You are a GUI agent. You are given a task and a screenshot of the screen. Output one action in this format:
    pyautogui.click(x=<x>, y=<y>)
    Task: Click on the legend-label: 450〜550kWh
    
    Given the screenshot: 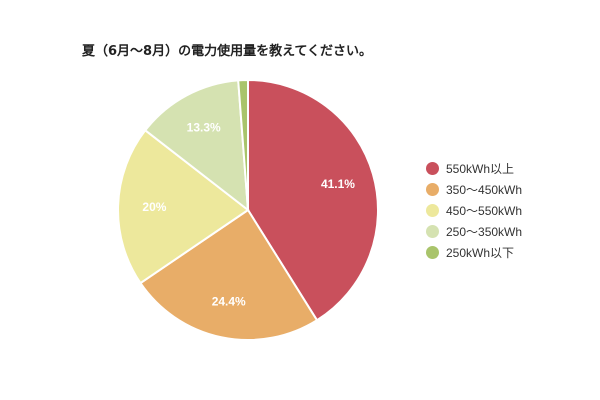 What is the action you would take?
    pyautogui.click(x=484, y=211)
    